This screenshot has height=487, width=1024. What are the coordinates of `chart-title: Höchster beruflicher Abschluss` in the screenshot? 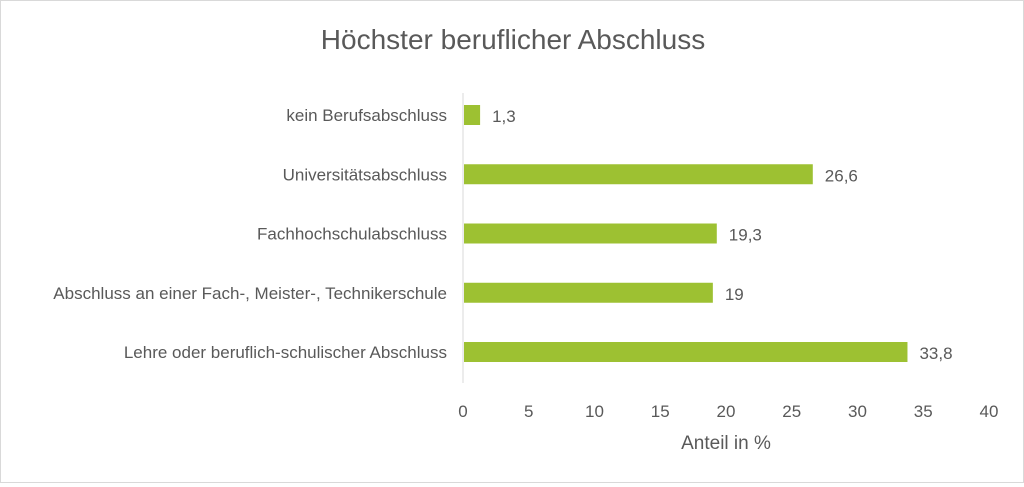 It's located at (513, 39).